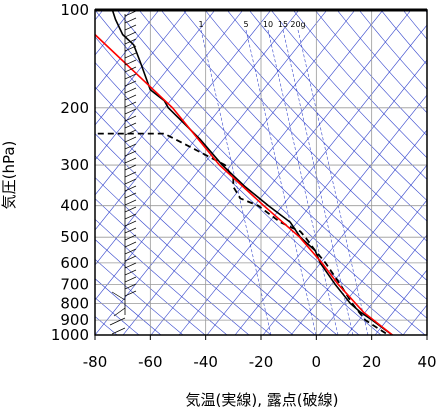 This screenshot has height=415, width=436. I want to click on mixing-ratio-label: 10, so click(268, 24).